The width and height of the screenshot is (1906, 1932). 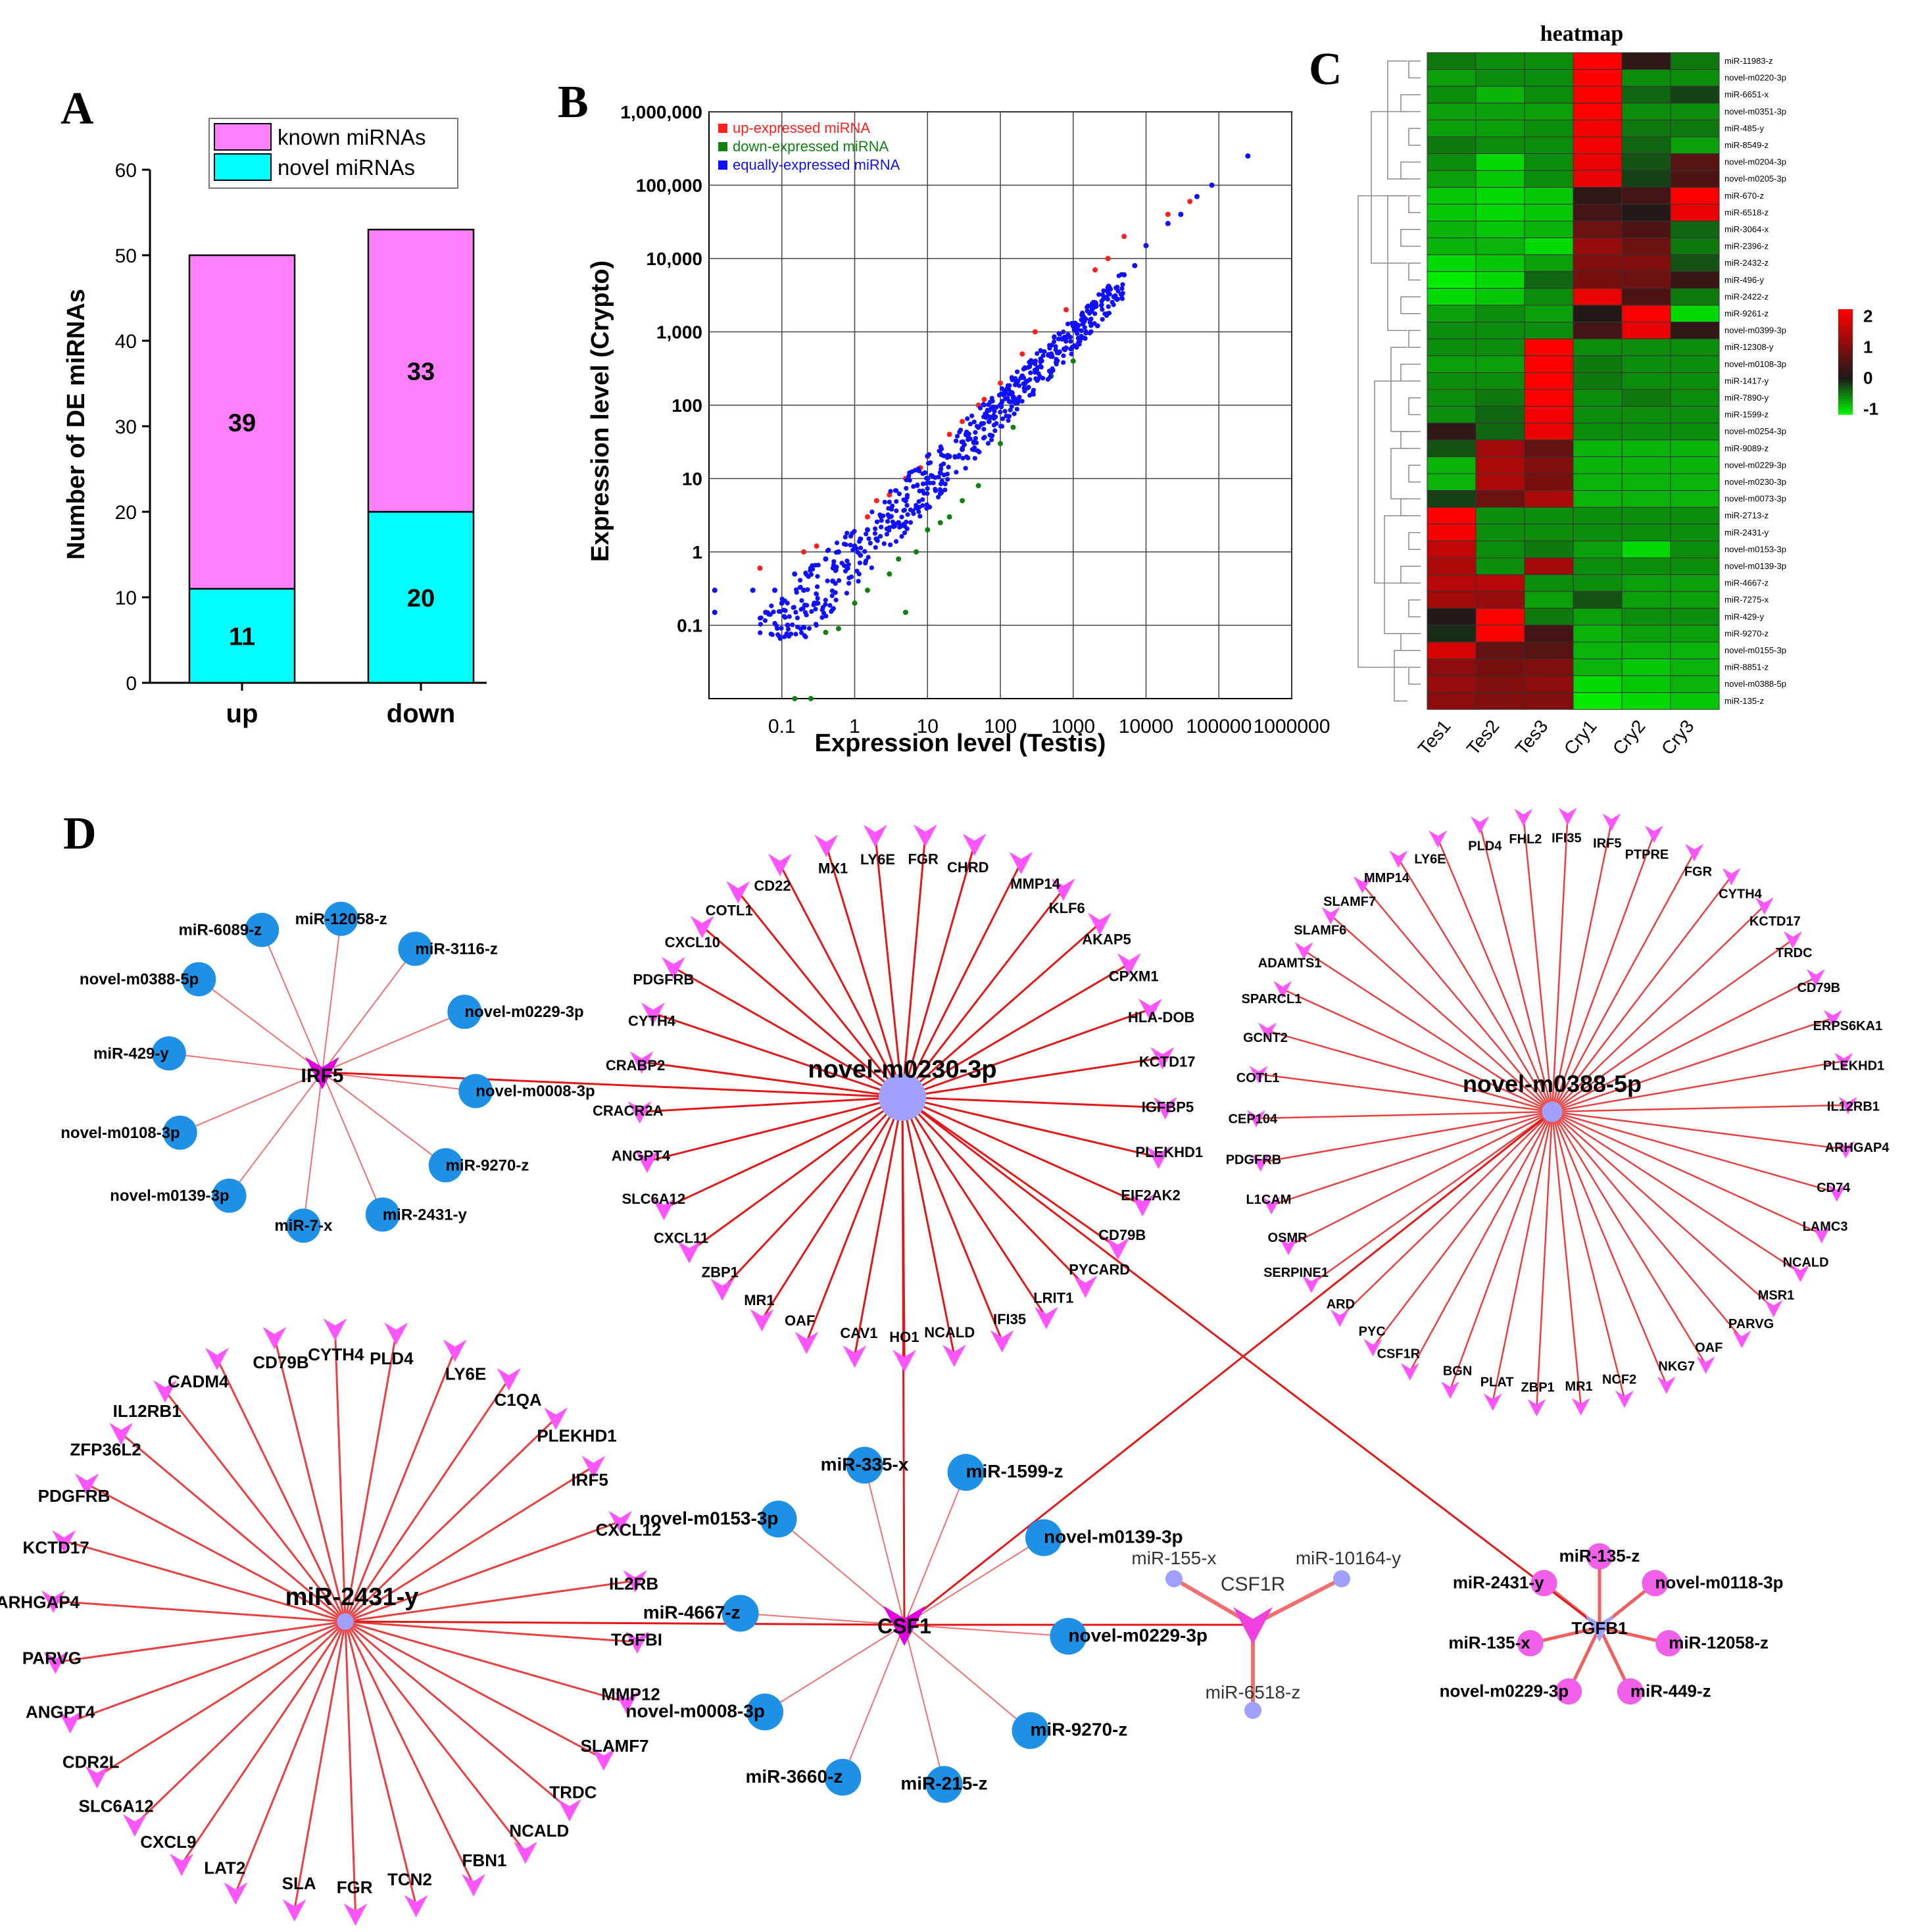 I want to click on legend-swatch, so click(x=722, y=128).